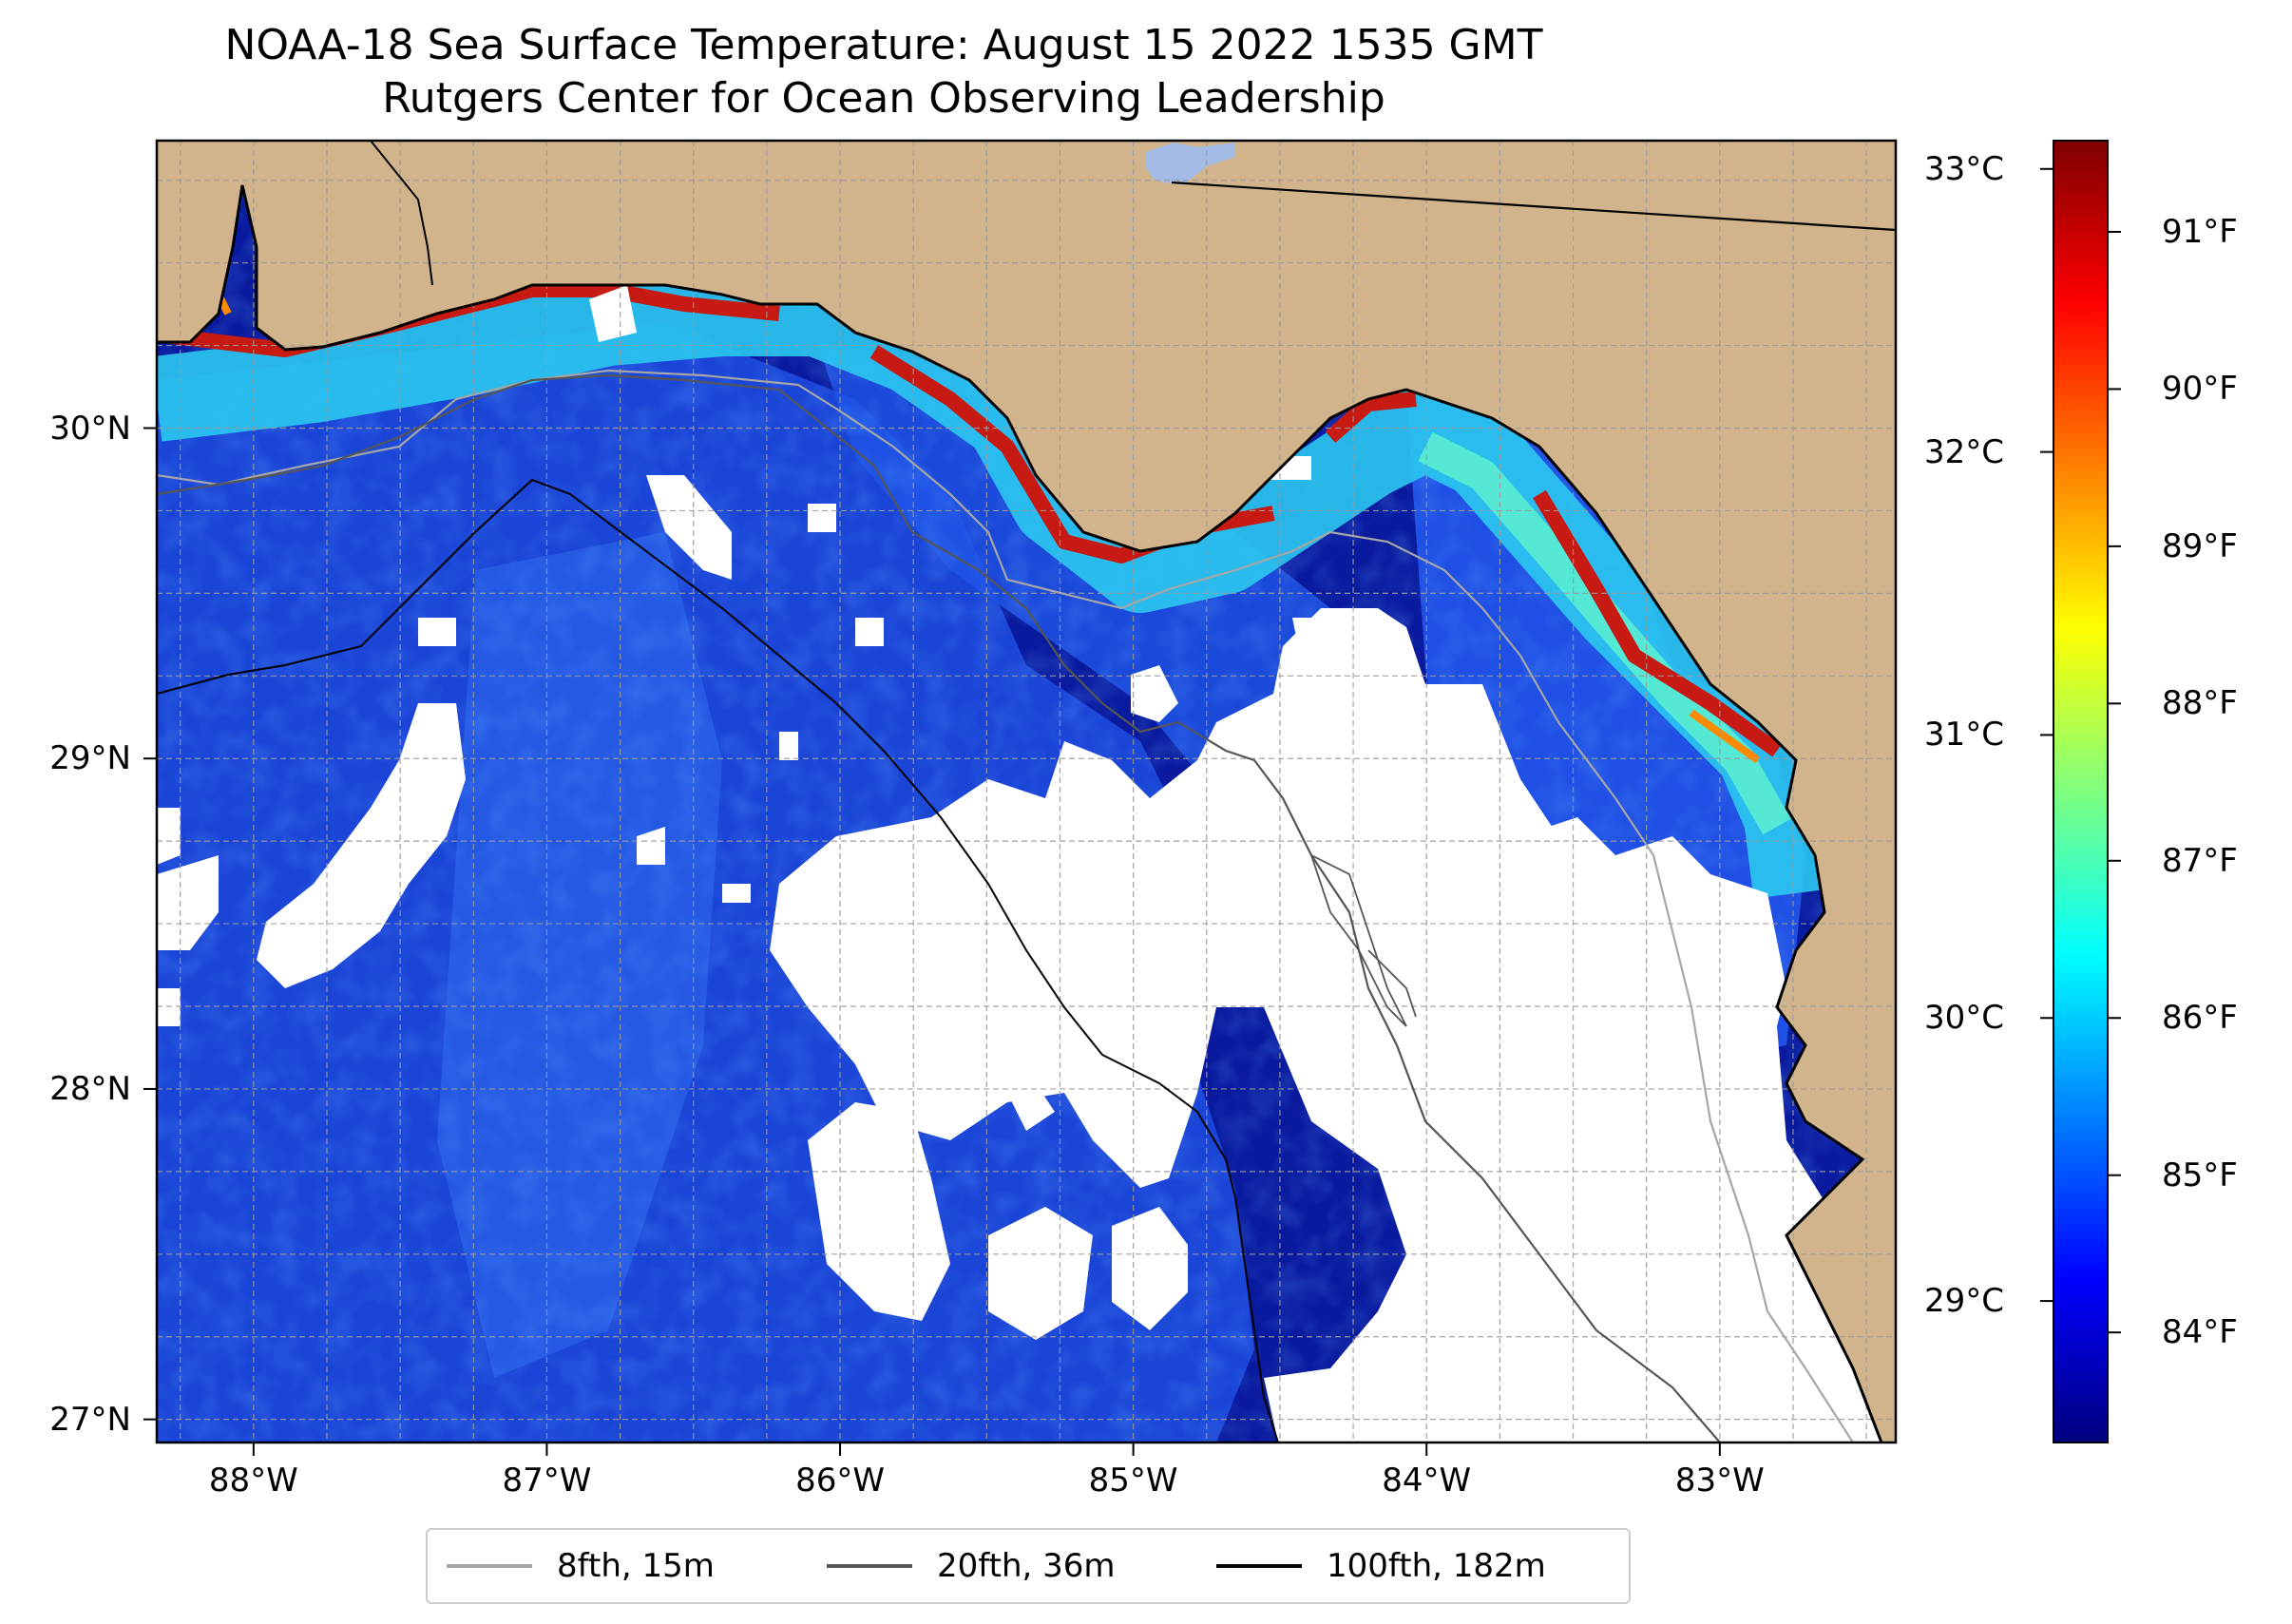 The height and width of the screenshot is (1624, 2292). I want to click on legend-item-100fth: 100fth, 182m, so click(1381, 1566).